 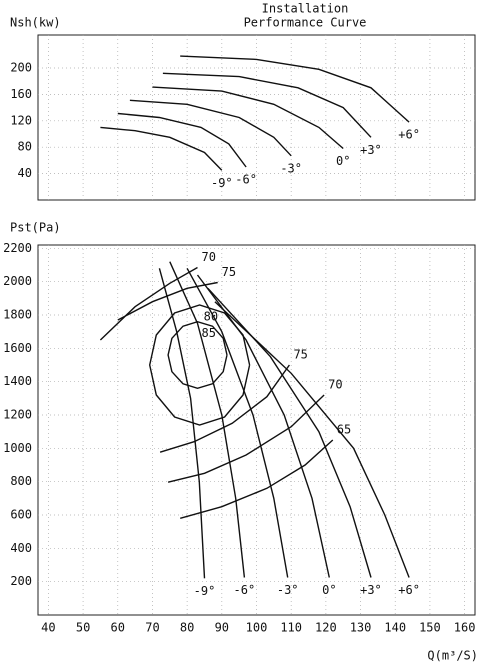 What do you see at coordinates (305, 9) in the screenshot?
I see `chart-title: Installation` at bounding box center [305, 9].